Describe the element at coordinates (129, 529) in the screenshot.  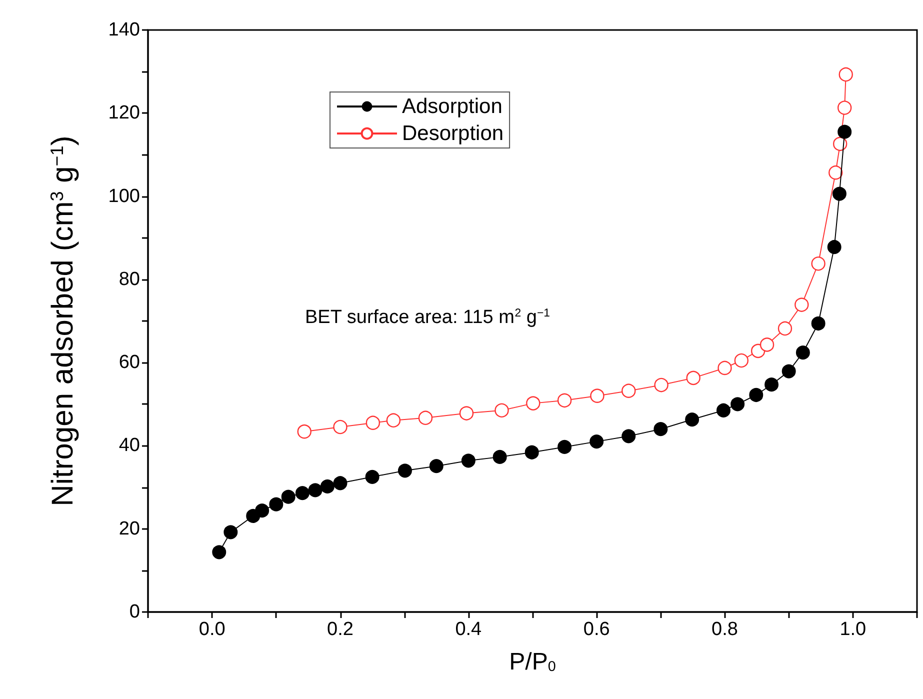
I see `y-tick-label: 20` at that location.